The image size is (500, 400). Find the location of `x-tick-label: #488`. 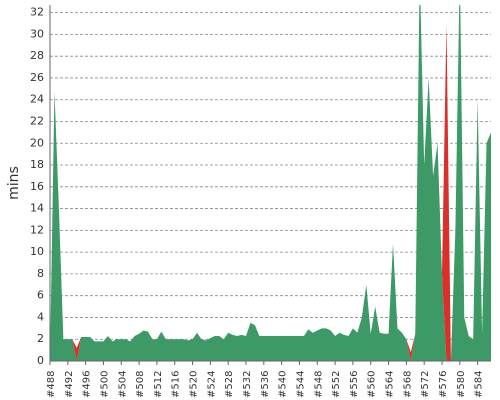

x-tick-label: #488 is located at coordinates (51, 384).